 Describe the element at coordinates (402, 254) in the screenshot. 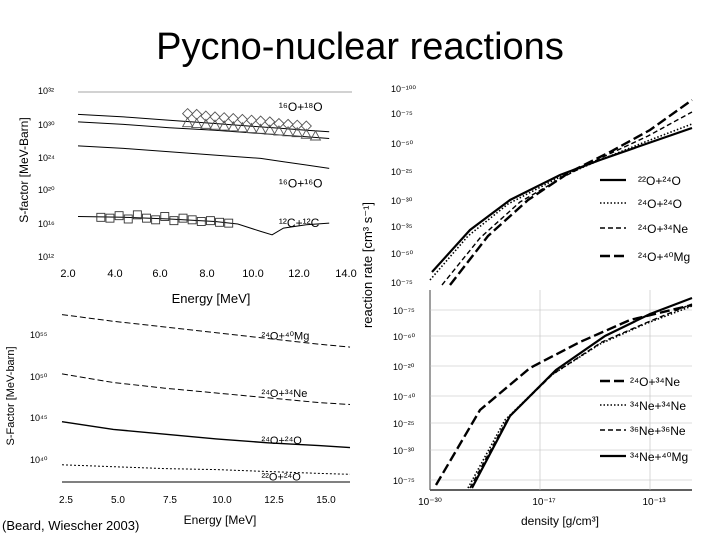

I see `y-tick-label: 10⁻⁵⁰` at that location.